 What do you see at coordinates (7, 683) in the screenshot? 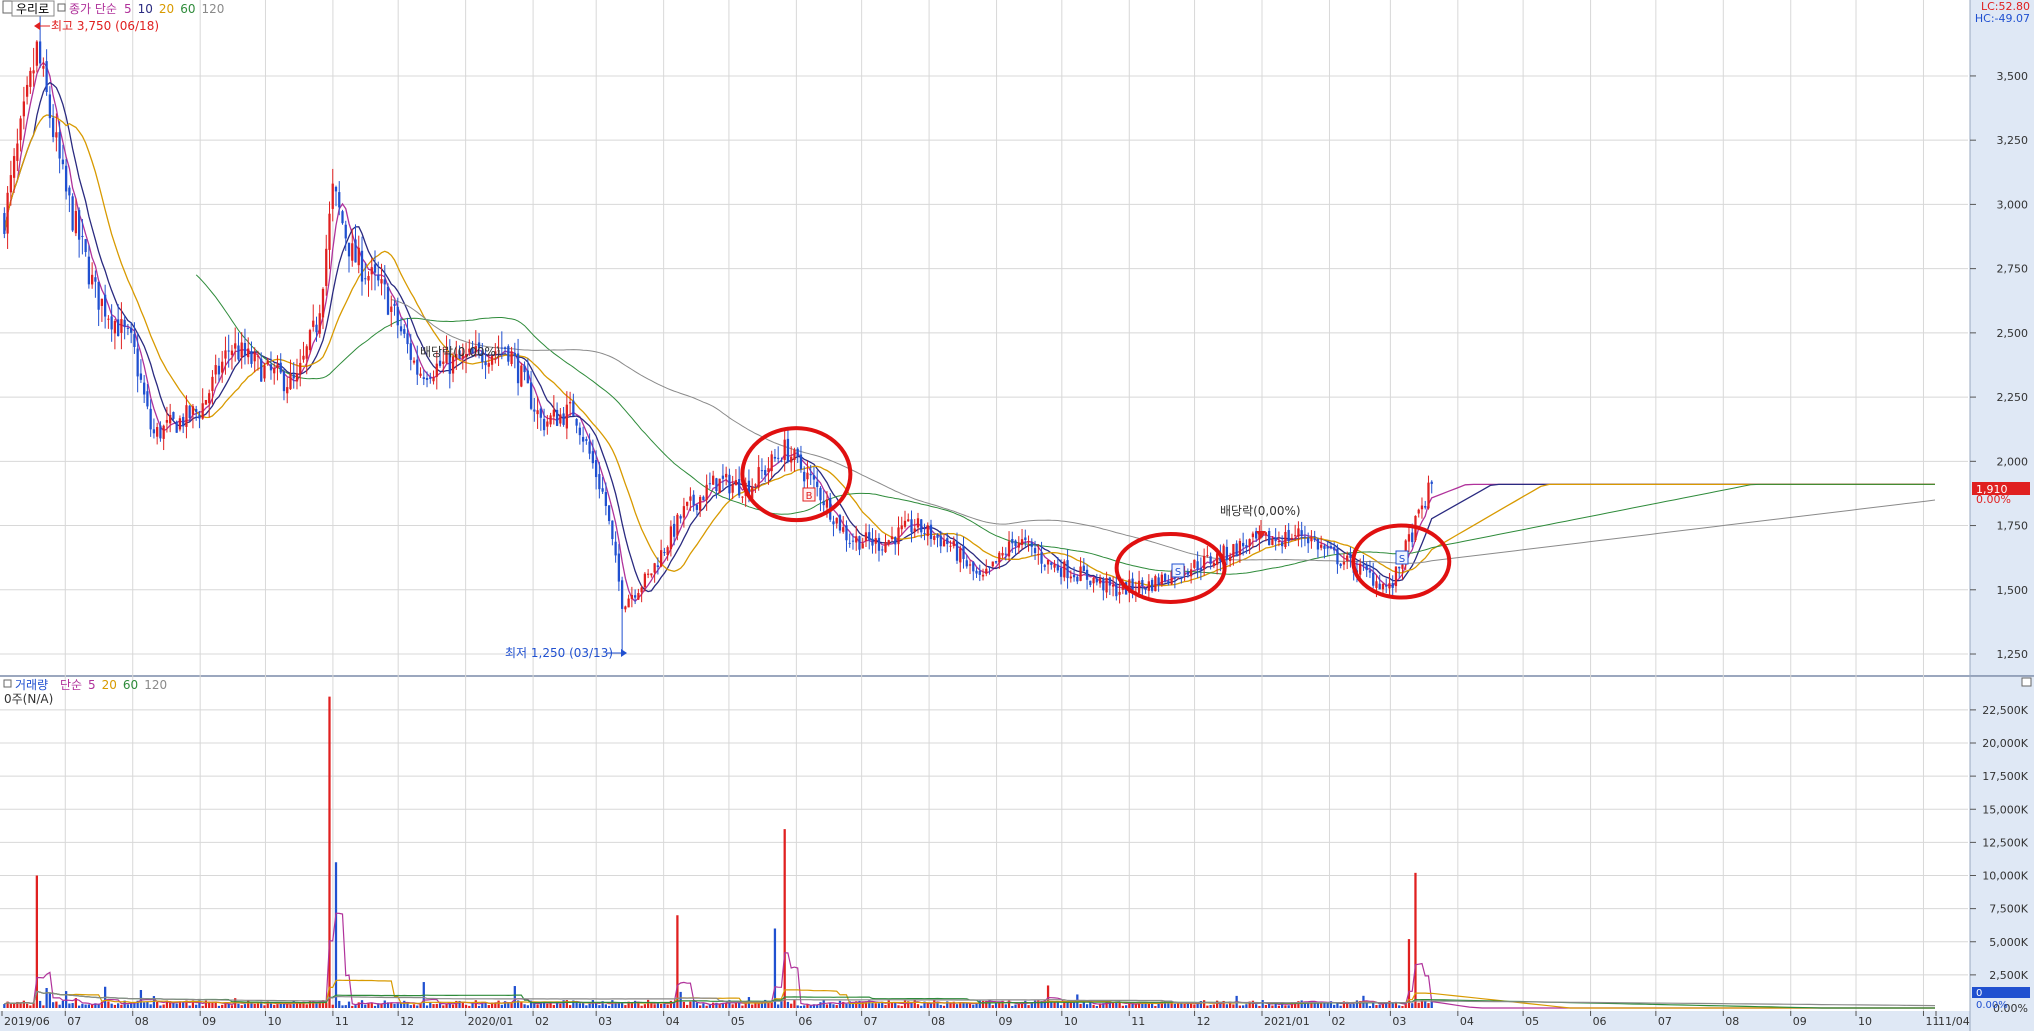
I see `volume-toggle-icon` at bounding box center [7, 683].